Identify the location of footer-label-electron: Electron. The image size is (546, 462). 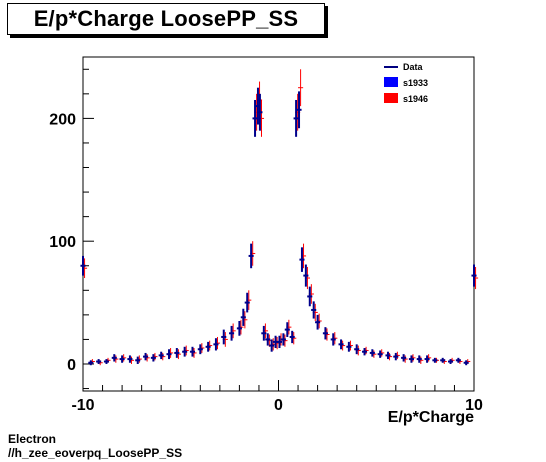
(32, 439).